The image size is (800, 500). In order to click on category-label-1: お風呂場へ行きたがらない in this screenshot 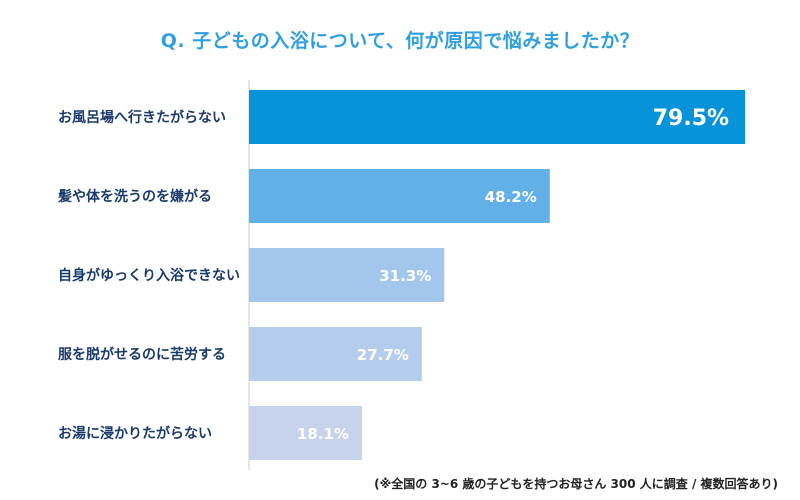, I will do `click(142, 117)`.